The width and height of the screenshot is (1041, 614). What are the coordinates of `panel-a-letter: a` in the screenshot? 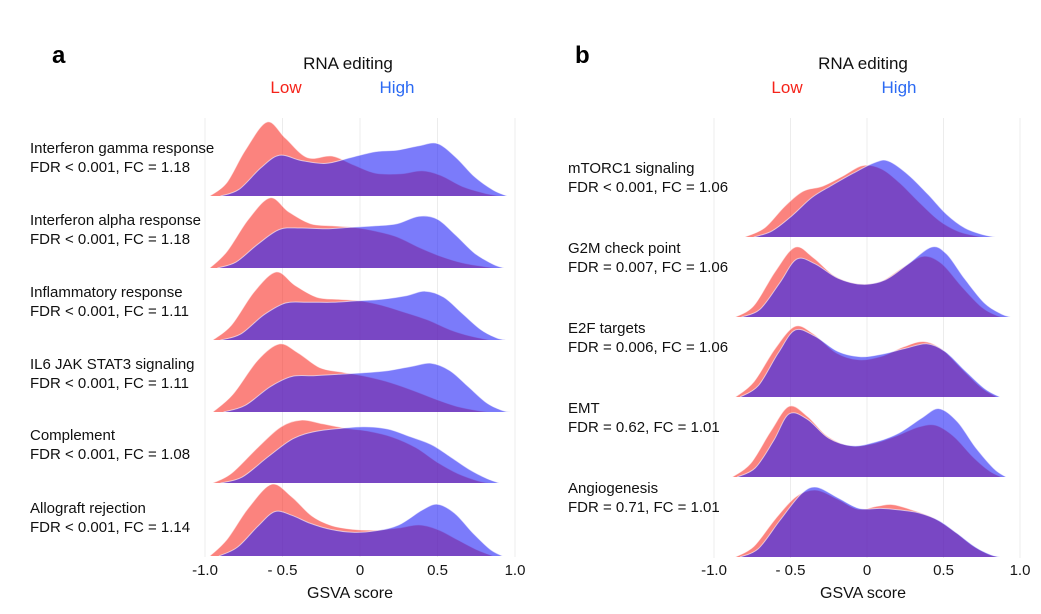 It's located at (59, 55).